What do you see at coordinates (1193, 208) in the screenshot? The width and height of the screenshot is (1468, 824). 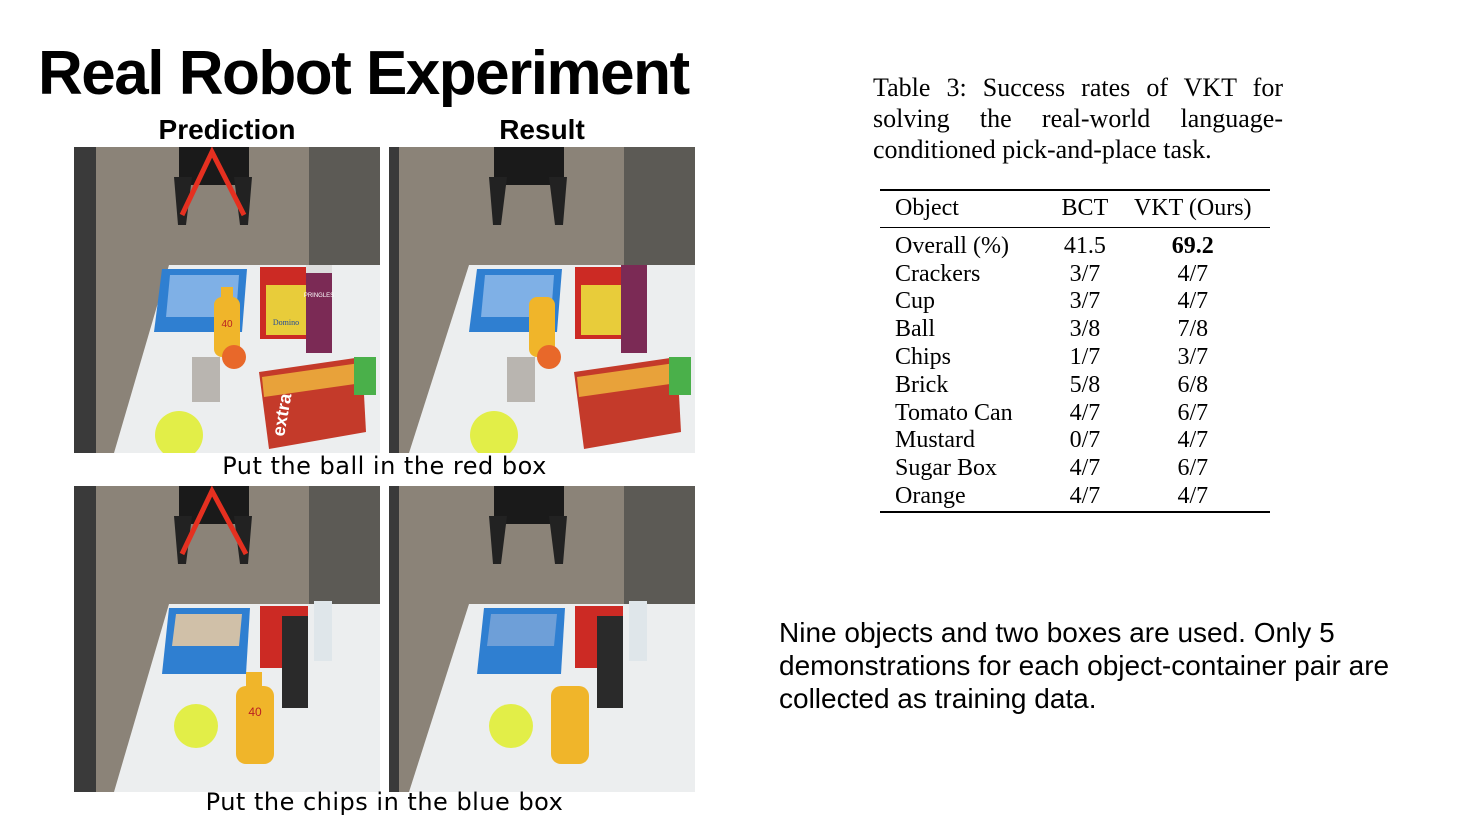 I see `header-vkt: VKT (Ours)` at bounding box center [1193, 208].